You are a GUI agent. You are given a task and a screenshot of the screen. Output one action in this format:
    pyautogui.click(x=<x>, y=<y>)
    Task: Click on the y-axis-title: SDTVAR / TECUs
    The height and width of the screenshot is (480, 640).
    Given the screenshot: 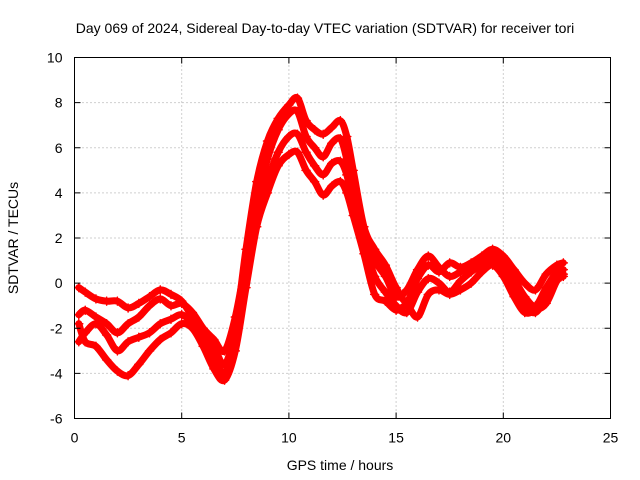 What is the action you would take?
    pyautogui.click(x=13, y=238)
    